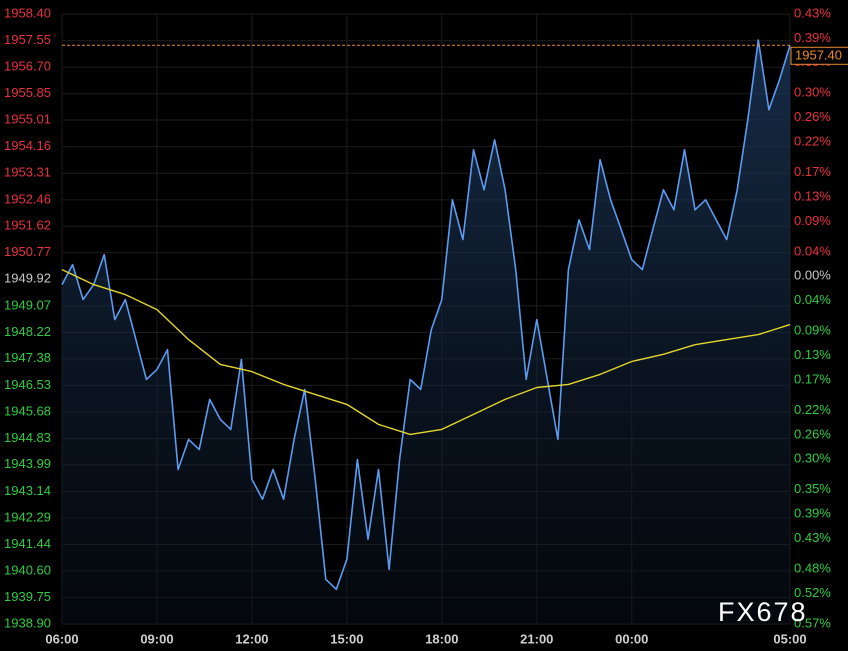  I want to click on y-tick-label: 1945.68, so click(27, 410).